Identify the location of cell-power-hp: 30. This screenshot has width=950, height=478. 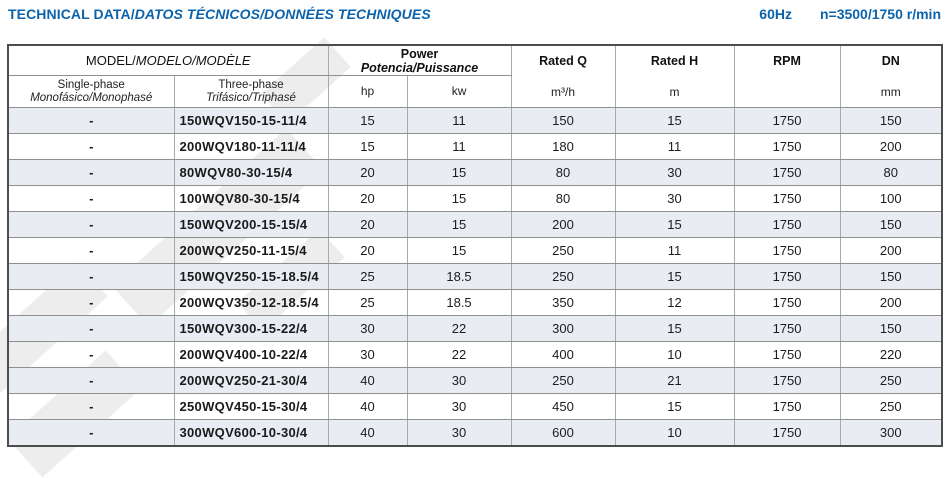
(367, 354).